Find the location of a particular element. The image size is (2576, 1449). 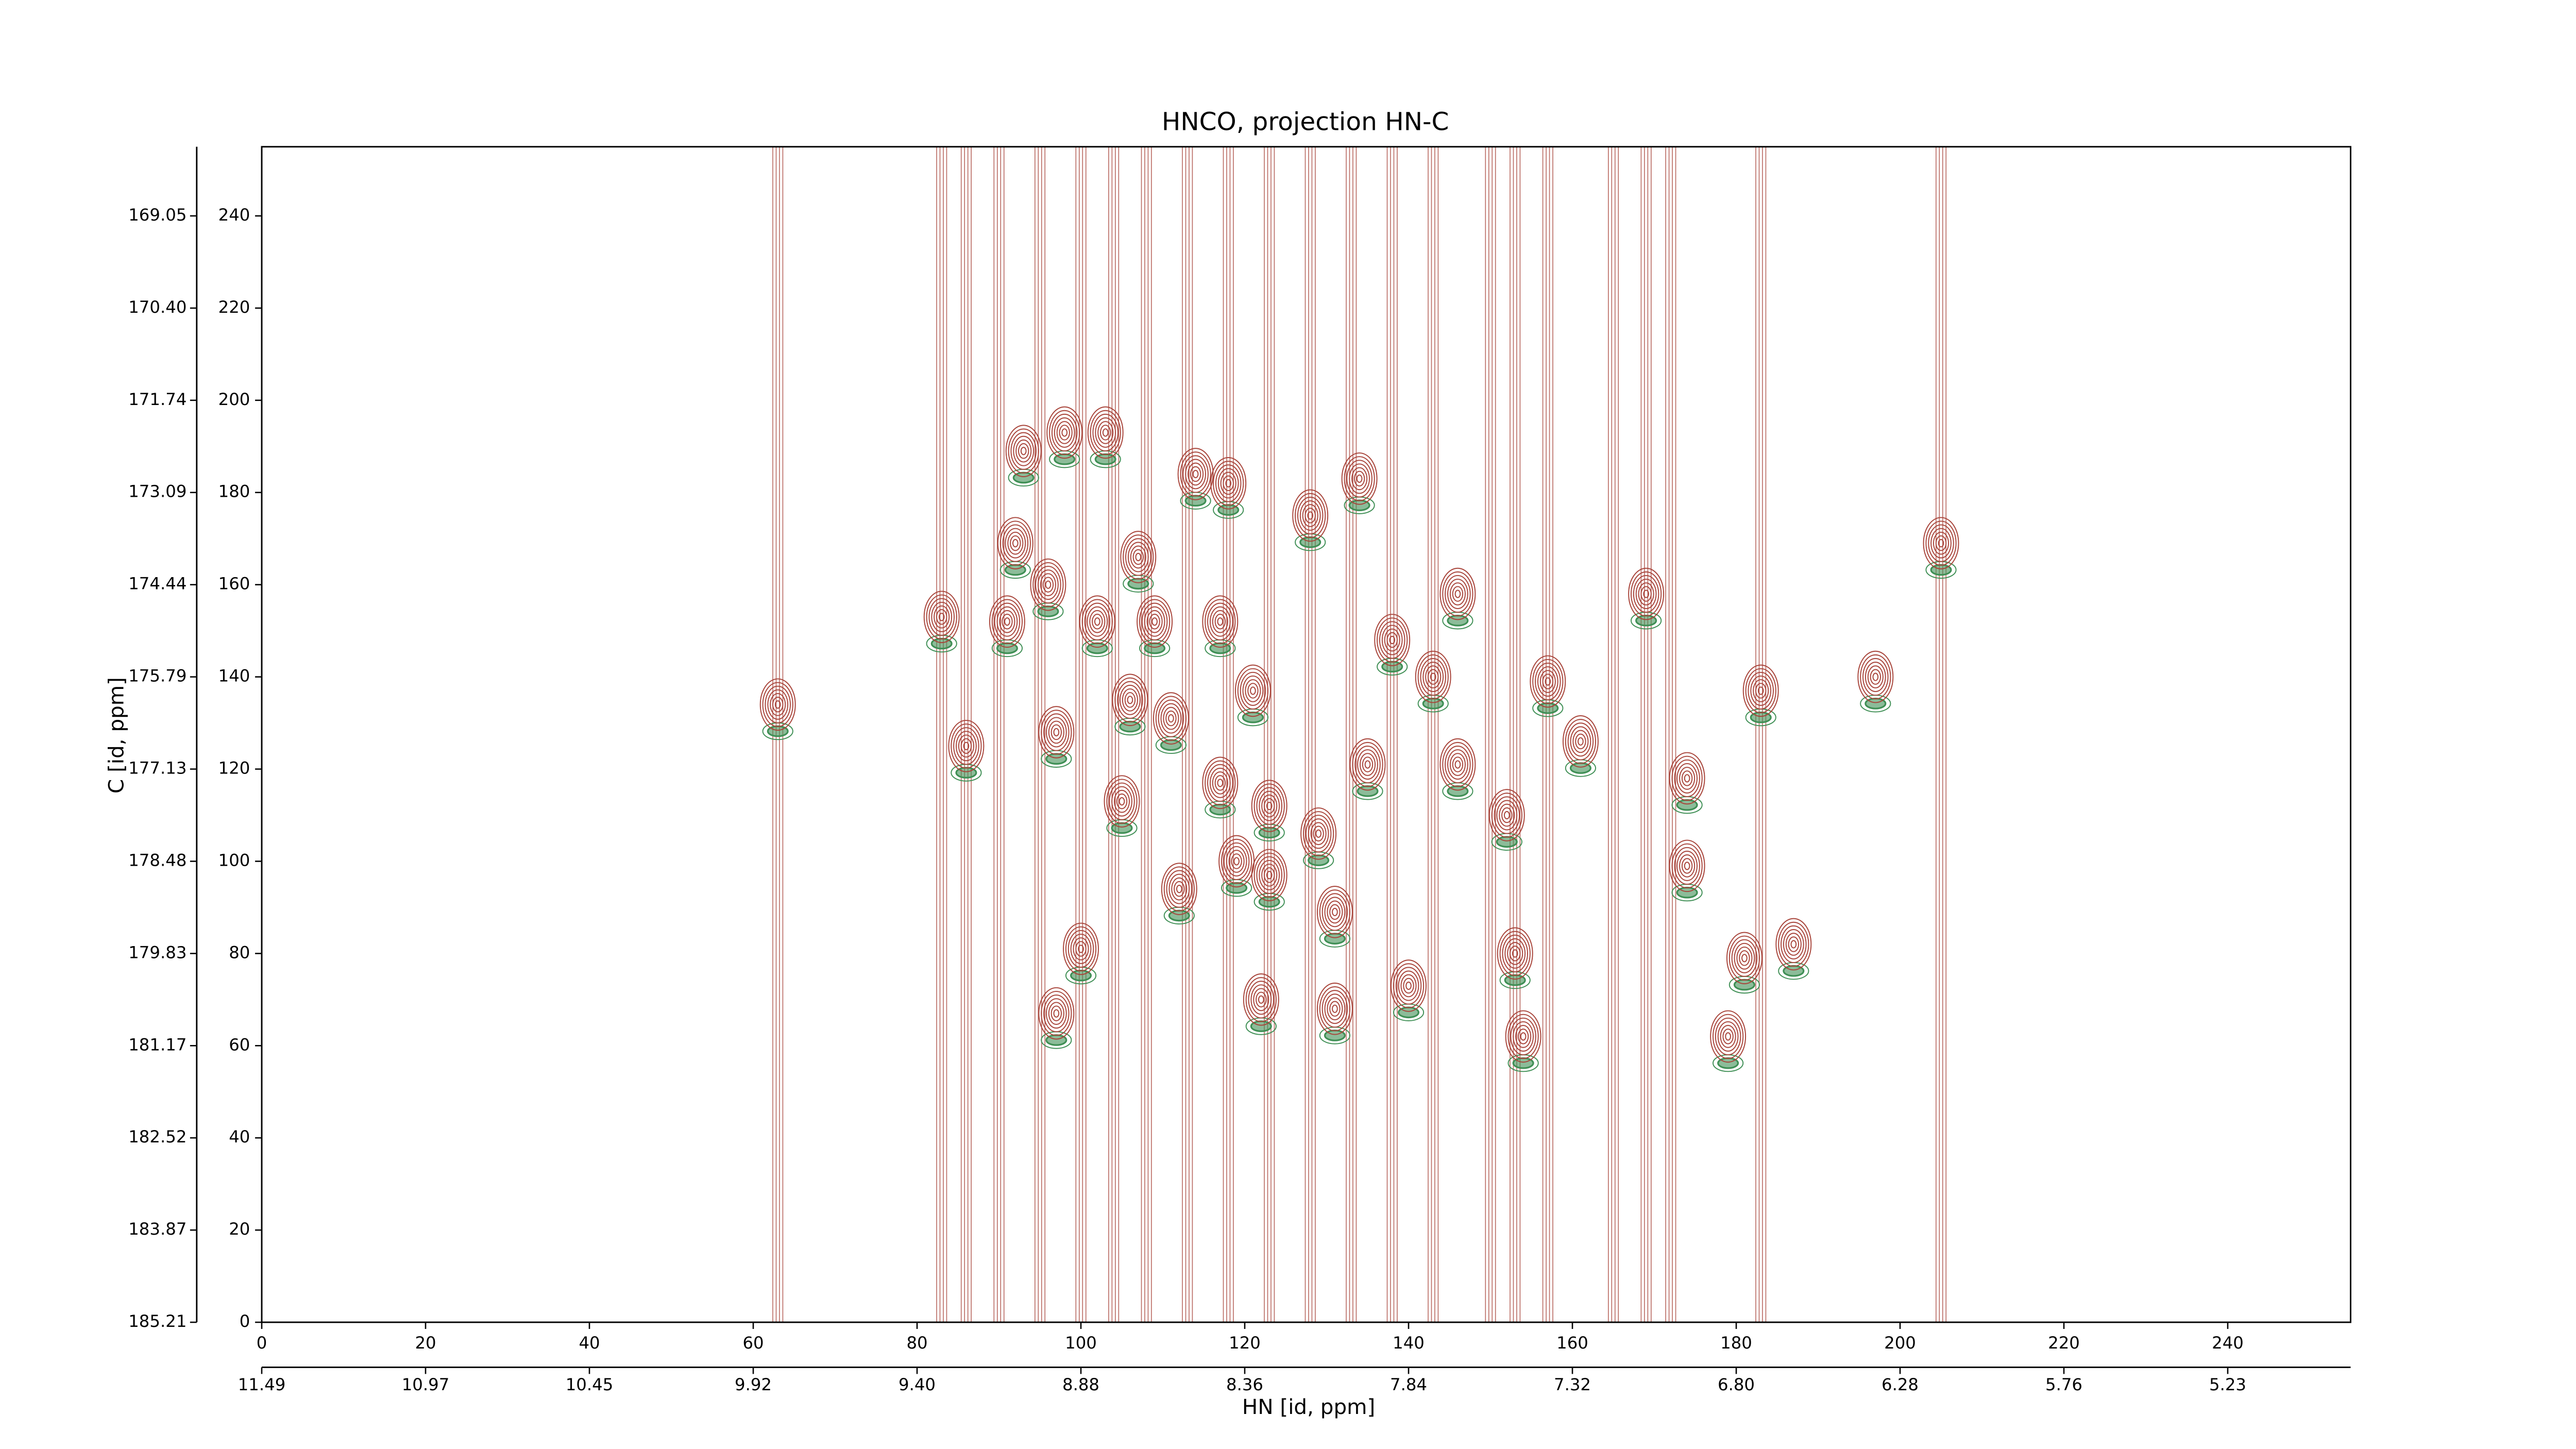

y2-tick-label: 181.17 is located at coordinates (157, 1044).